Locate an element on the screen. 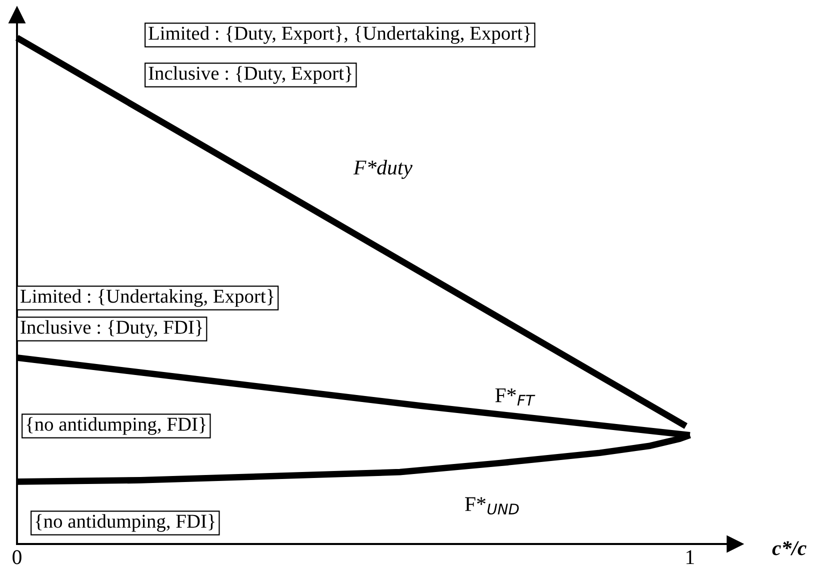  series-label: F*$_{FT}$ is located at coordinates (515, 397).